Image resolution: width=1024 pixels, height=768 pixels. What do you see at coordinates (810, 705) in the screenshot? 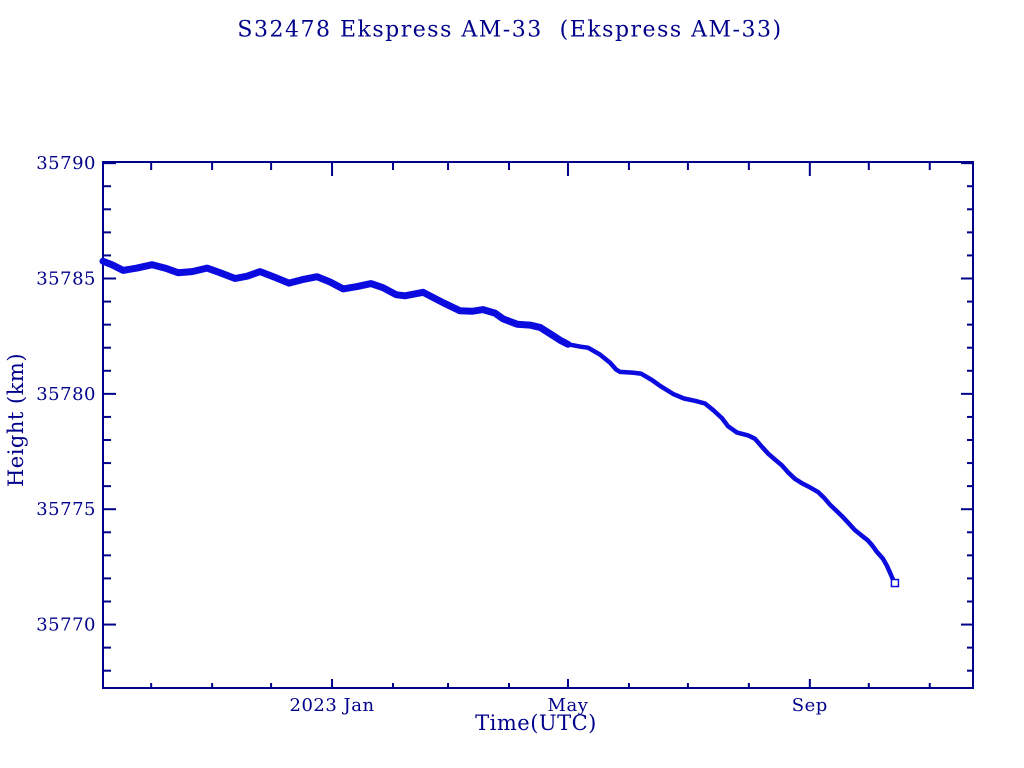
I see `x-tick-label: Sep` at bounding box center [810, 705].